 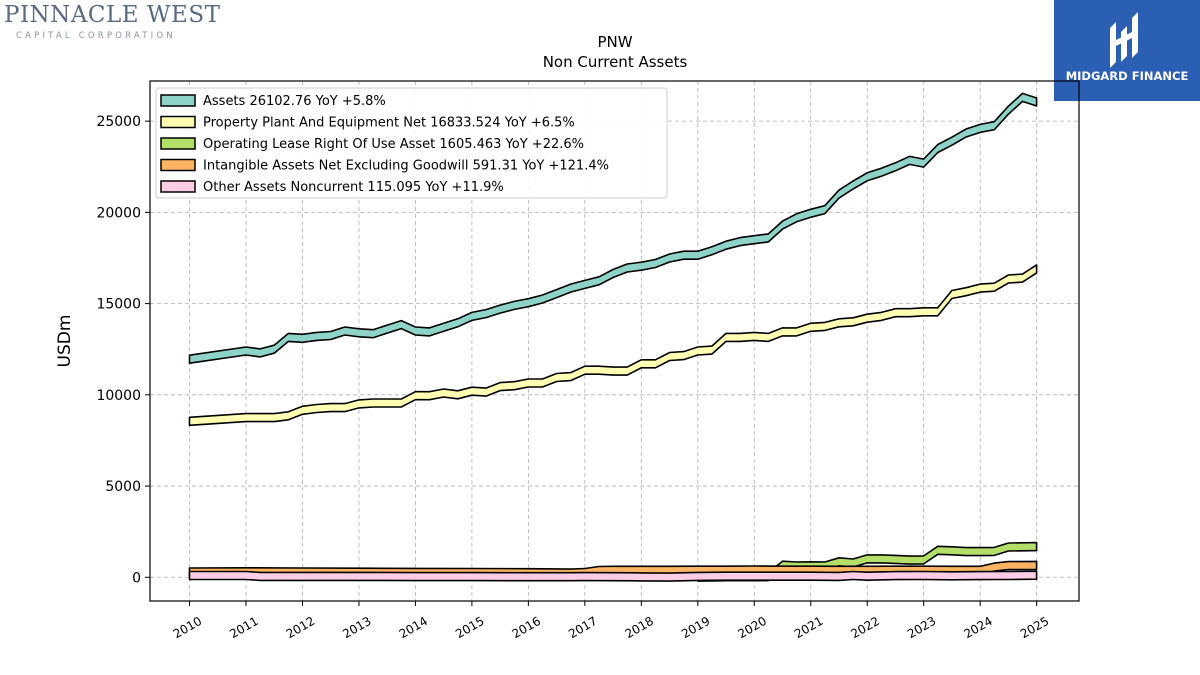 I want to click on brand-name: MIDGARD FINANCE, so click(x=1127, y=76).